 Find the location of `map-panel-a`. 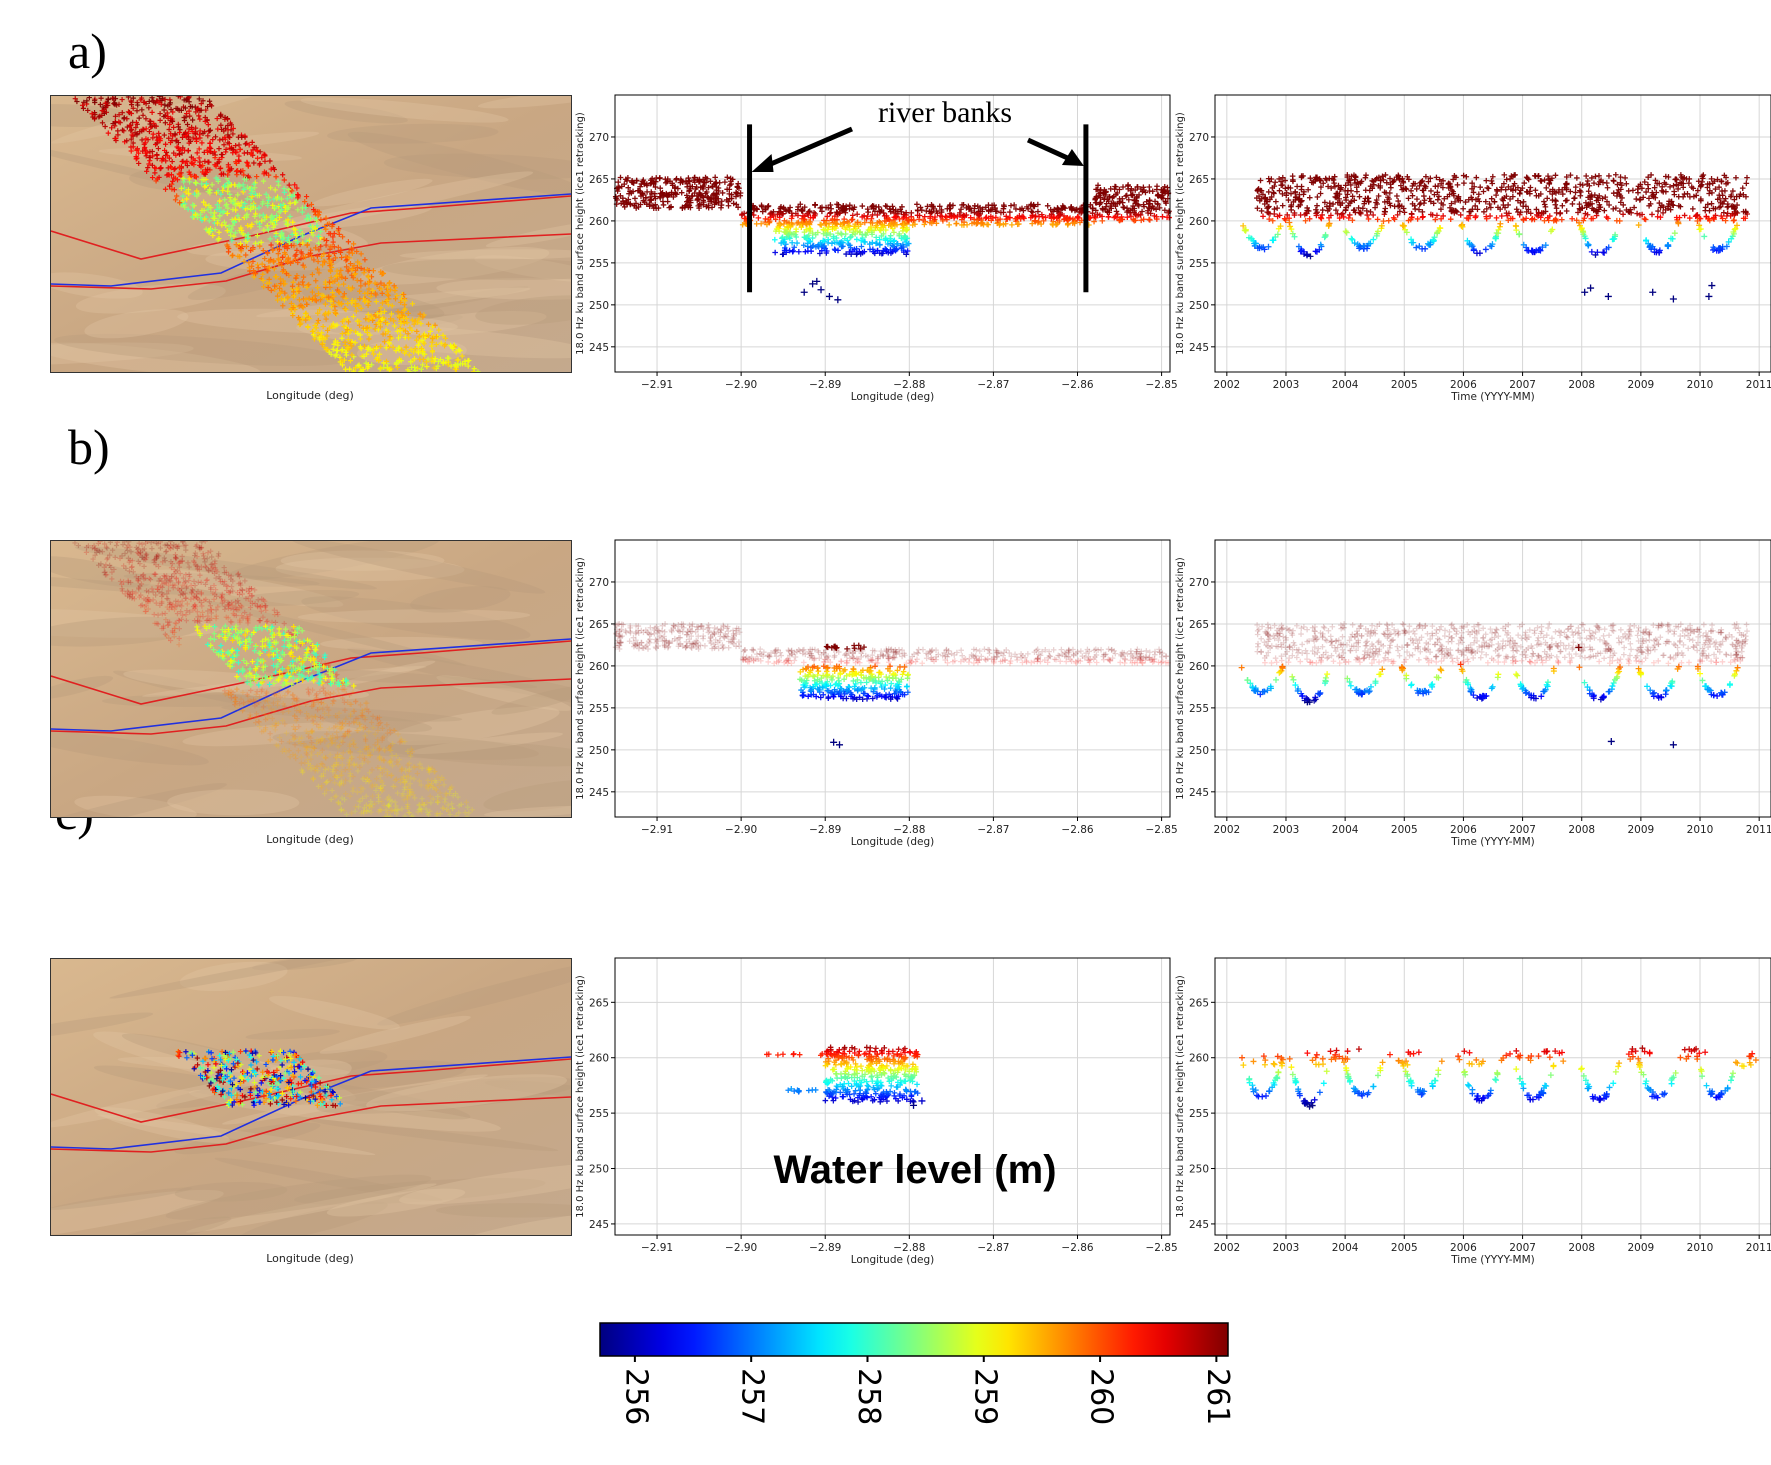

map-panel-a is located at coordinates (311, 234).